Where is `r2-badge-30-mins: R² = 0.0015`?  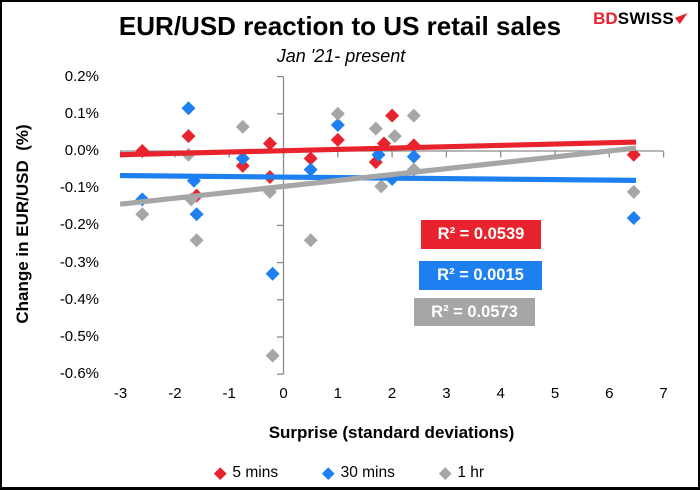 r2-badge-30-mins: R² = 0.0015 is located at coordinates (480, 275).